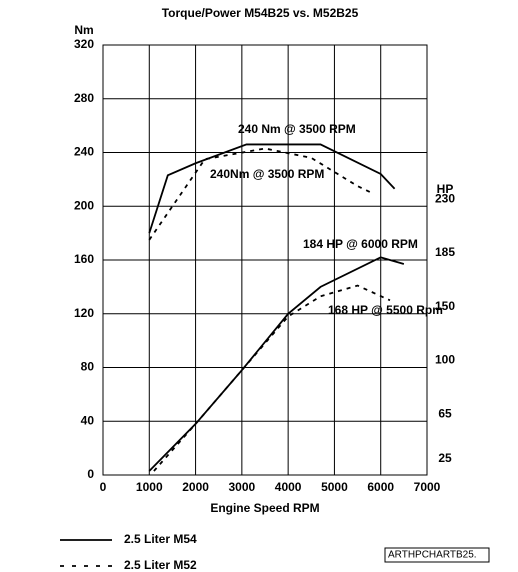 The image size is (518, 572). I want to click on y-tick-label: 240, so click(84, 152).